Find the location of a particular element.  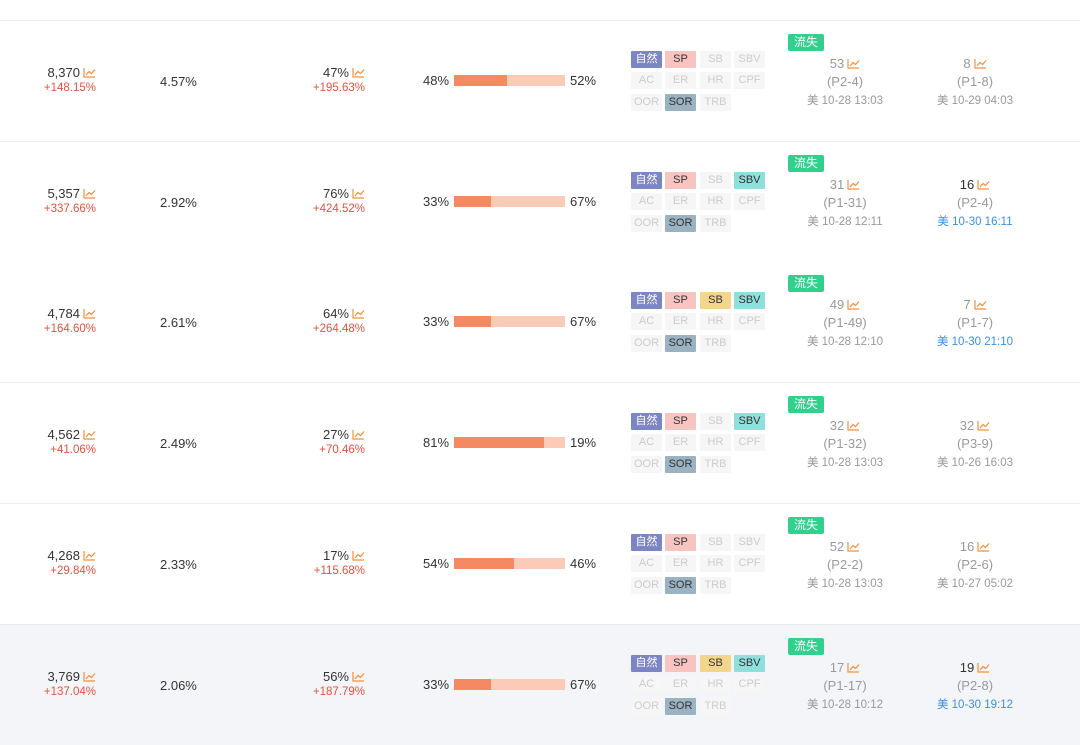

traffic-ratio: 81% 19% is located at coordinates (509, 442).